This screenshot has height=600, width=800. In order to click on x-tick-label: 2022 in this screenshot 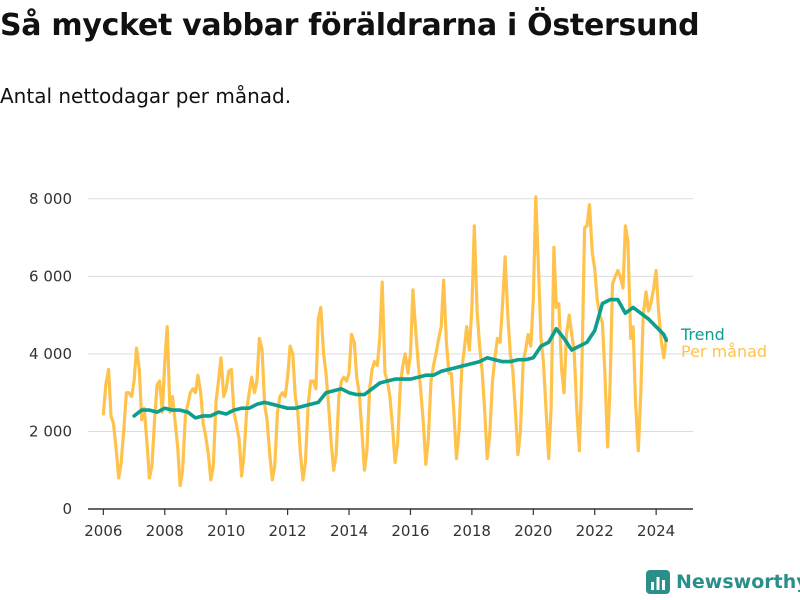, I will do `click(595, 531)`.